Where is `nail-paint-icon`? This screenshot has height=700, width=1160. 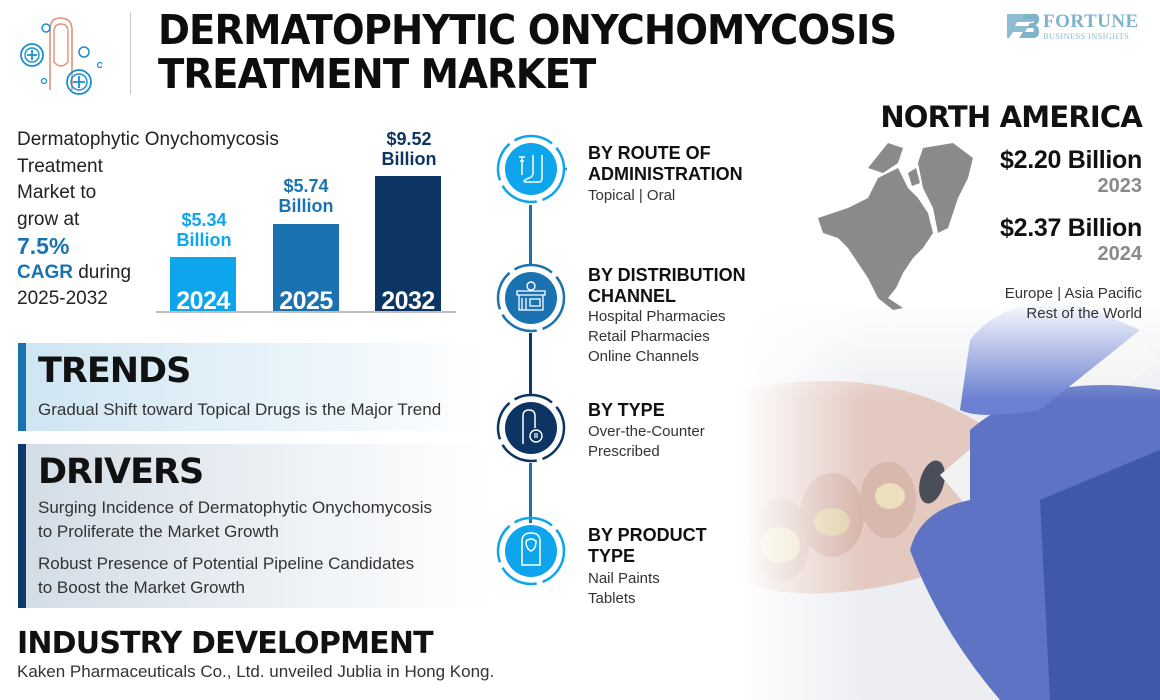
nail-paint-icon is located at coordinates (531, 551).